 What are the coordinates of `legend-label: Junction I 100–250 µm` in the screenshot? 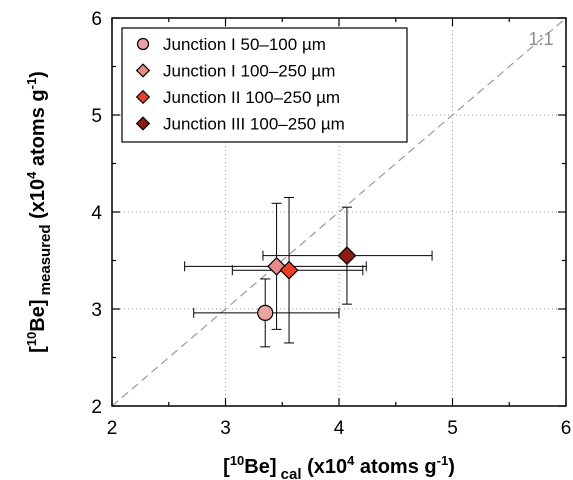 It's located at (249, 71).